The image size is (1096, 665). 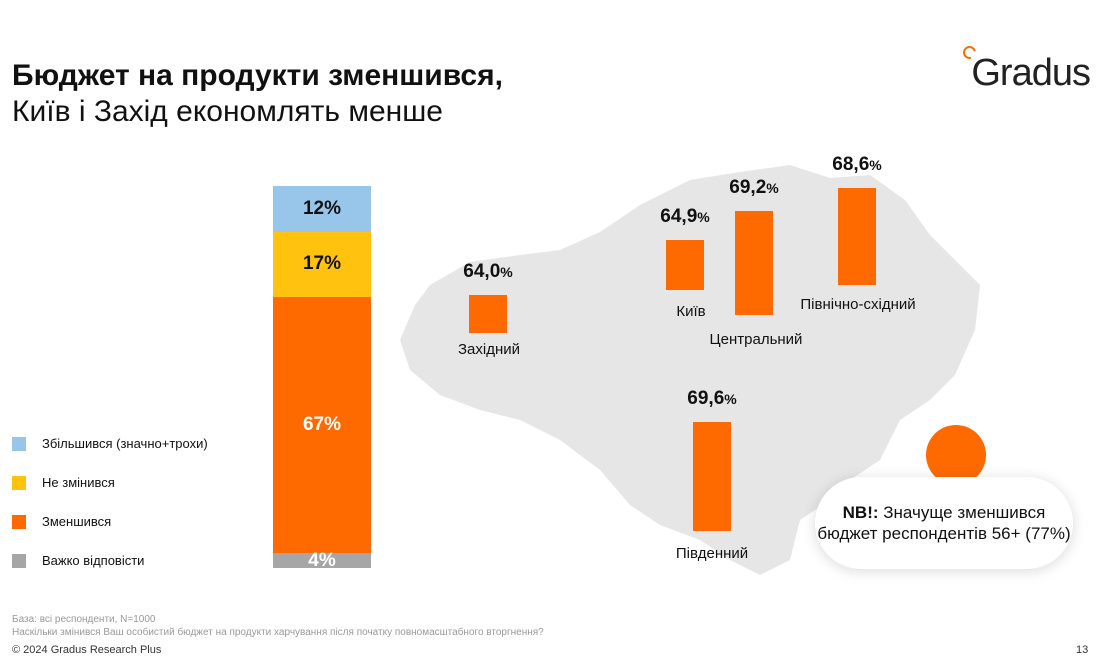 I want to click on region-name: Західний, so click(x=489, y=349).